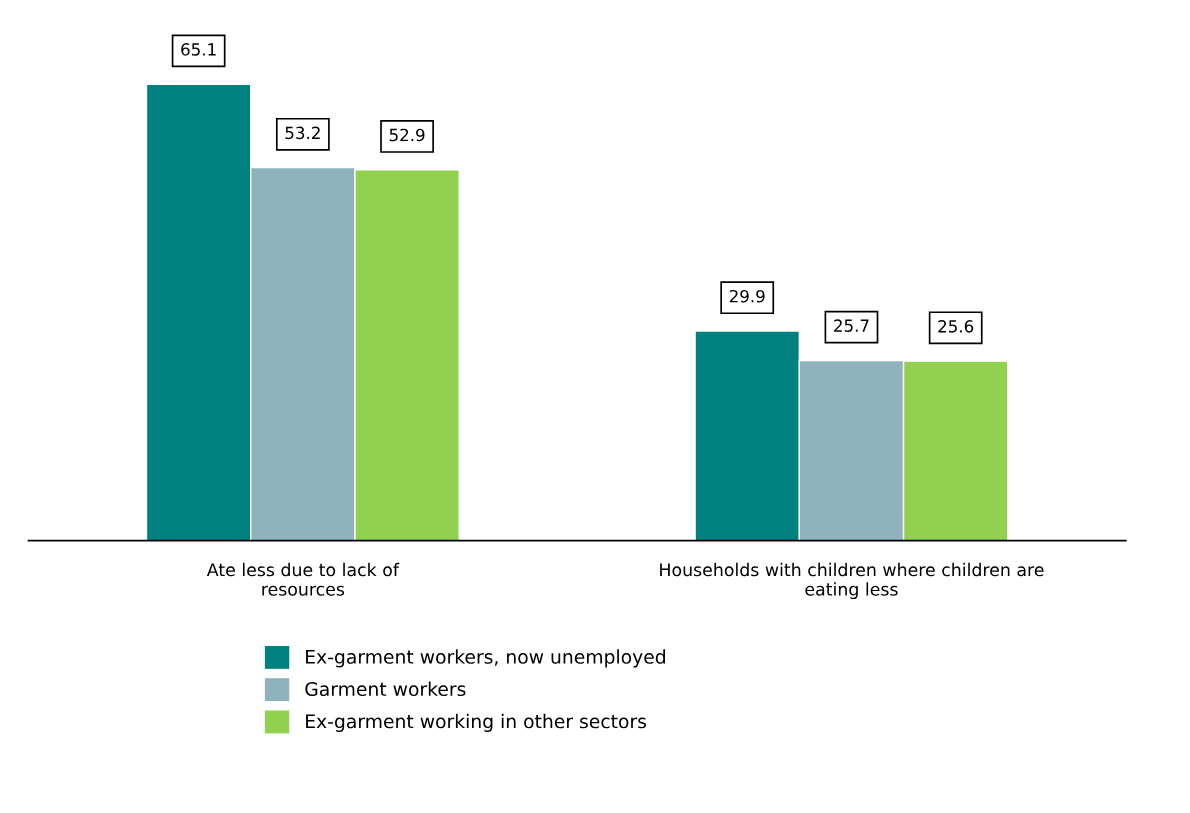 Image resolution: width=1190 pixels, height=813 pixels. What do you see at coordinates (302, 133) in the screenshot?
I see `data-label: 53.2` at bounding box center [302, 133].